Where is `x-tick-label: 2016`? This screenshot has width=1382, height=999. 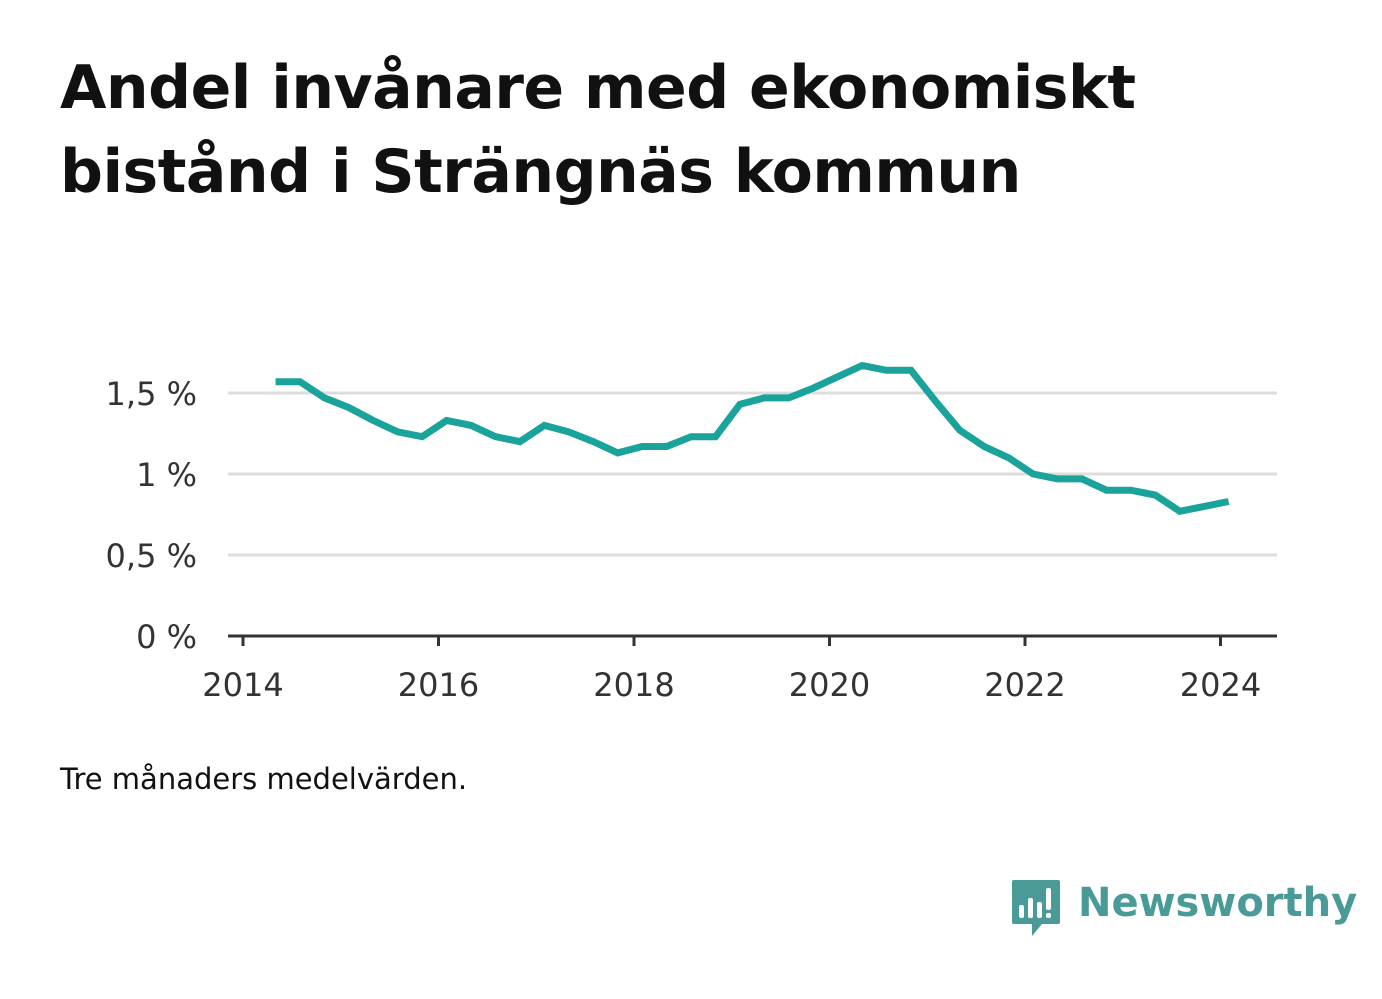
x-tick-label: 2016 is located at coordinates (438, 685).